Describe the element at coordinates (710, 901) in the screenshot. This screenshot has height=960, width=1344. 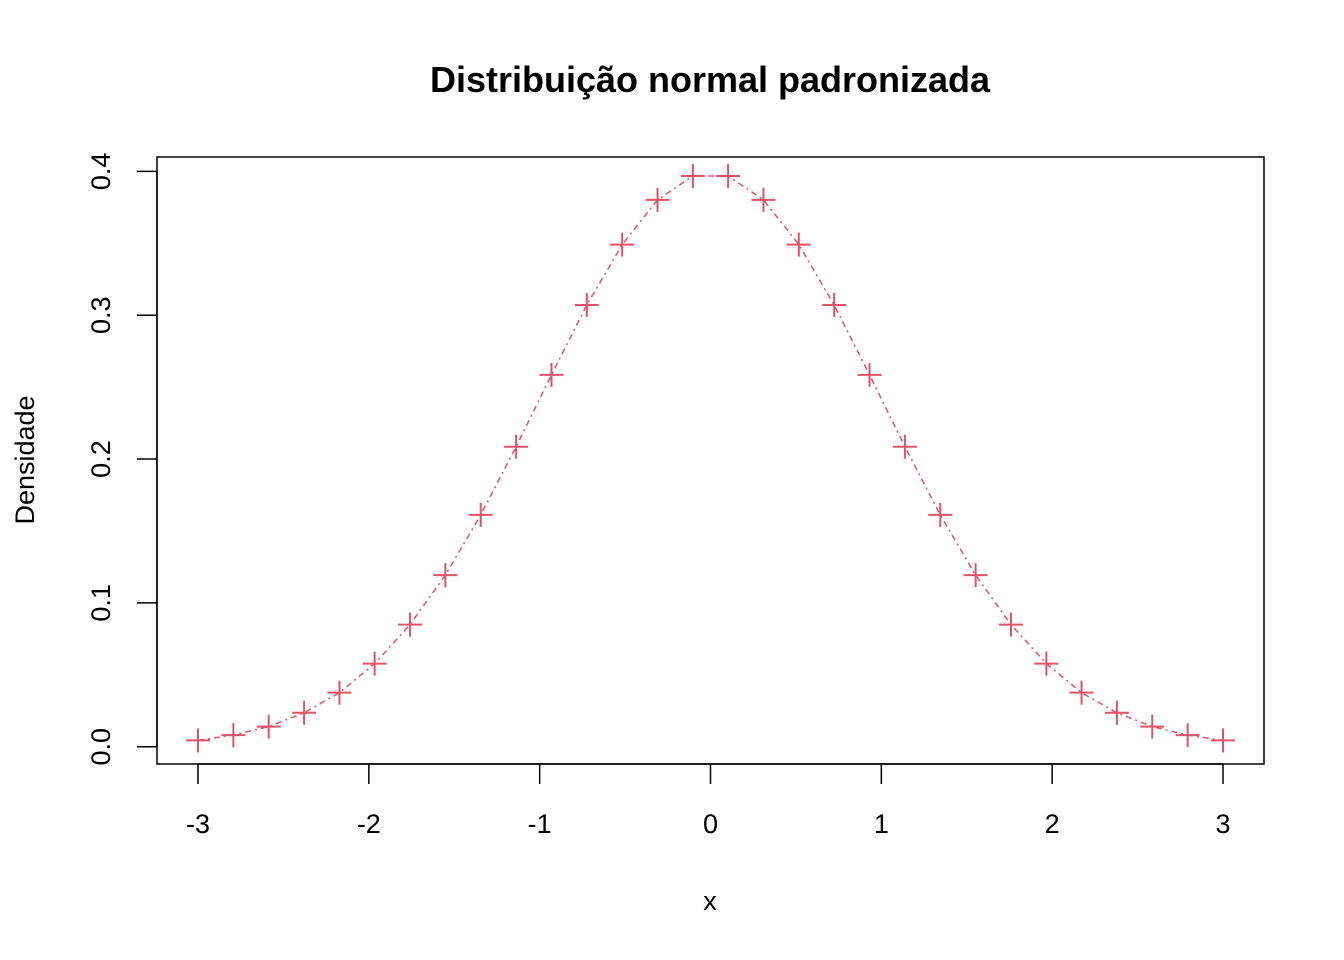
I see `x-axis-label: x` at that location.